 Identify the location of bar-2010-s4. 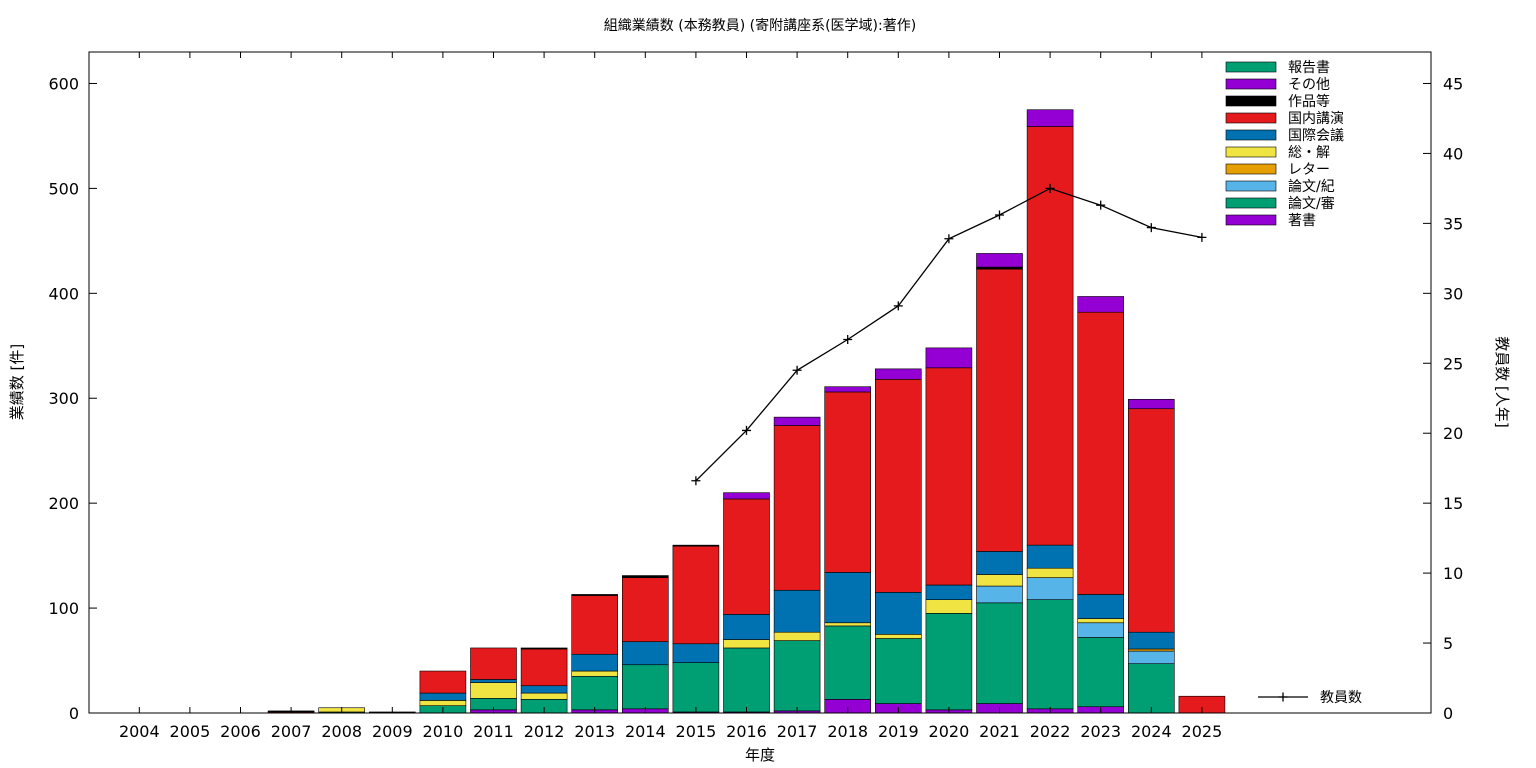
(443, 703).